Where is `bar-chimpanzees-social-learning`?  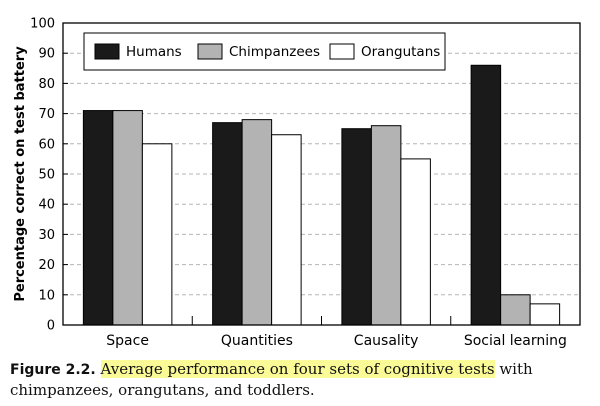 bar-chimpanzees-social-learning is located at coordinates (515, 310).